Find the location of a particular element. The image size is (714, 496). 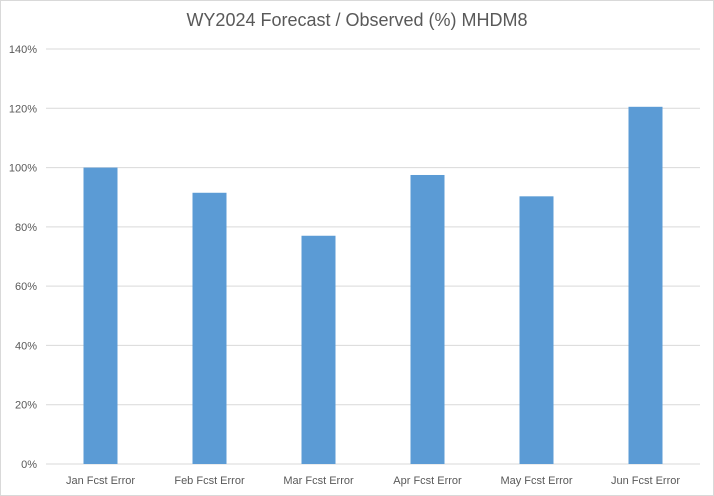

y-tick-label-7: 140% is located at coordinates (23, 50).